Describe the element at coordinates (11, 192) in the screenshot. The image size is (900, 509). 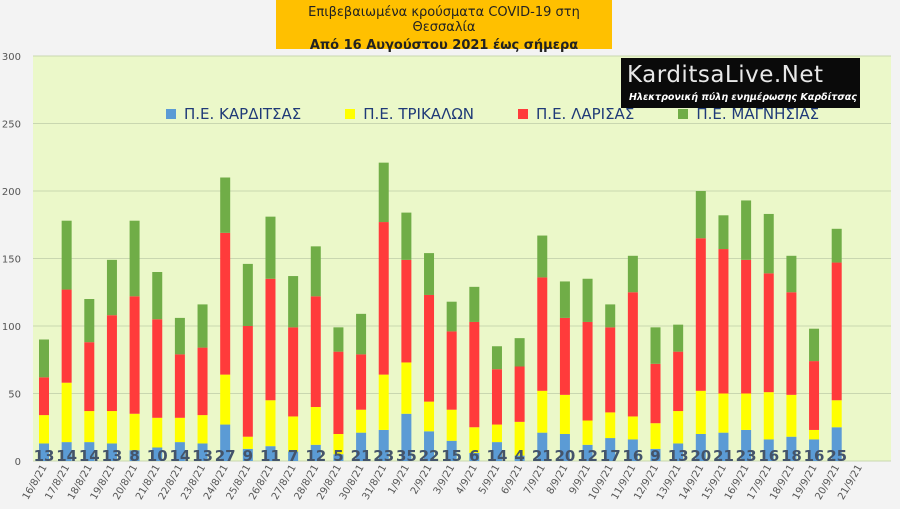
I see `y-tick-label: 200` at that location.